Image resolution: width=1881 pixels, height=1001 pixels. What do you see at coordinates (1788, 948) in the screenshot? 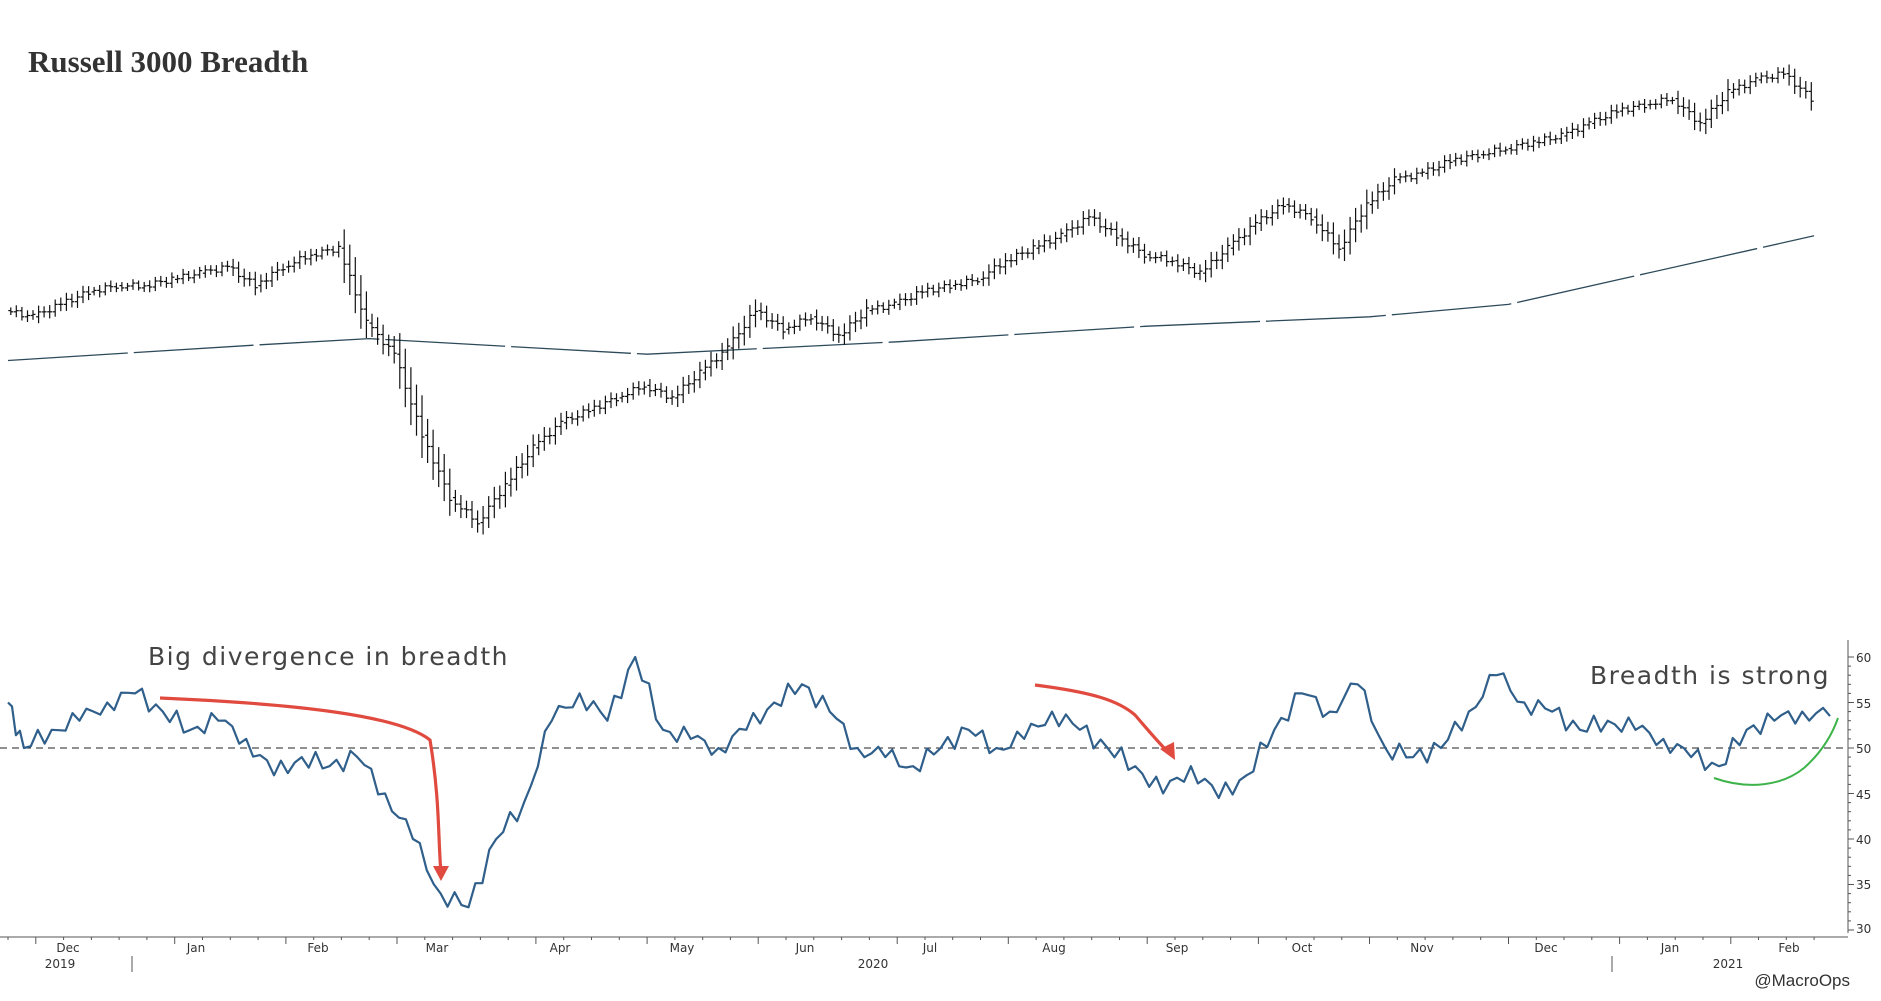
I see `month-label: Feb` at bounding box center [1788, 948].